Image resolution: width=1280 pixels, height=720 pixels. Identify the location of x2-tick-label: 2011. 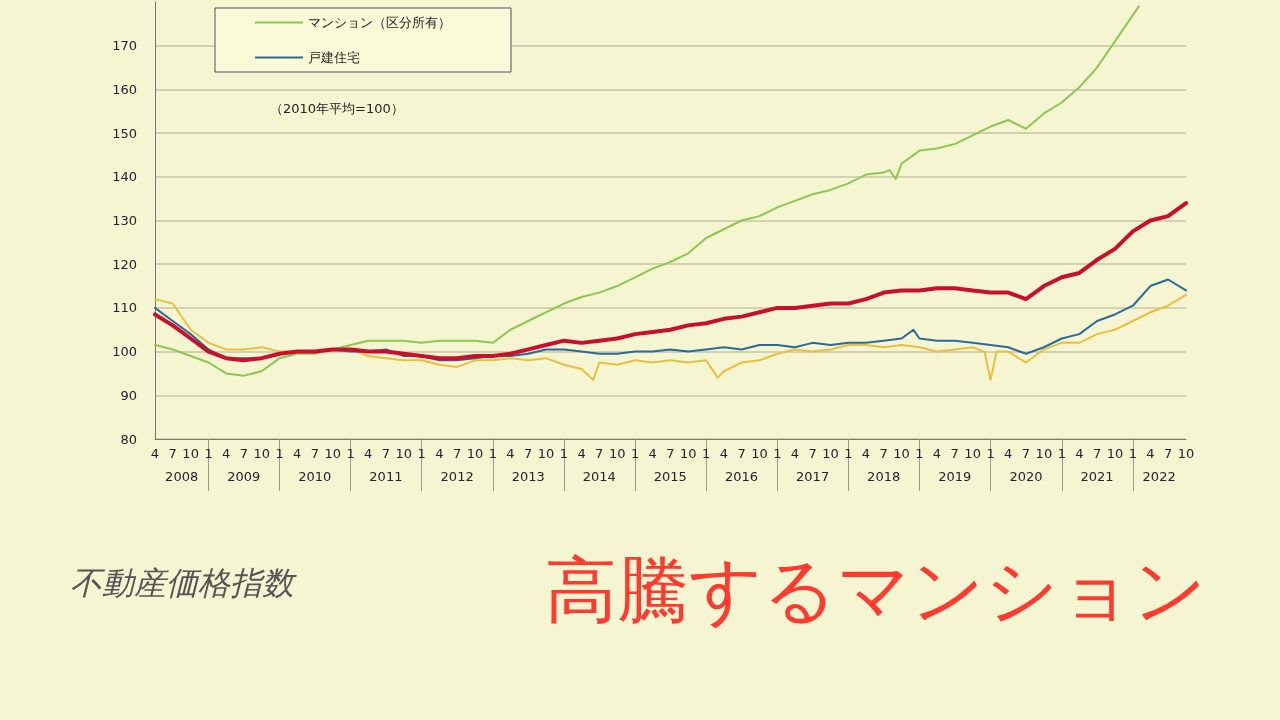
(386, 476).